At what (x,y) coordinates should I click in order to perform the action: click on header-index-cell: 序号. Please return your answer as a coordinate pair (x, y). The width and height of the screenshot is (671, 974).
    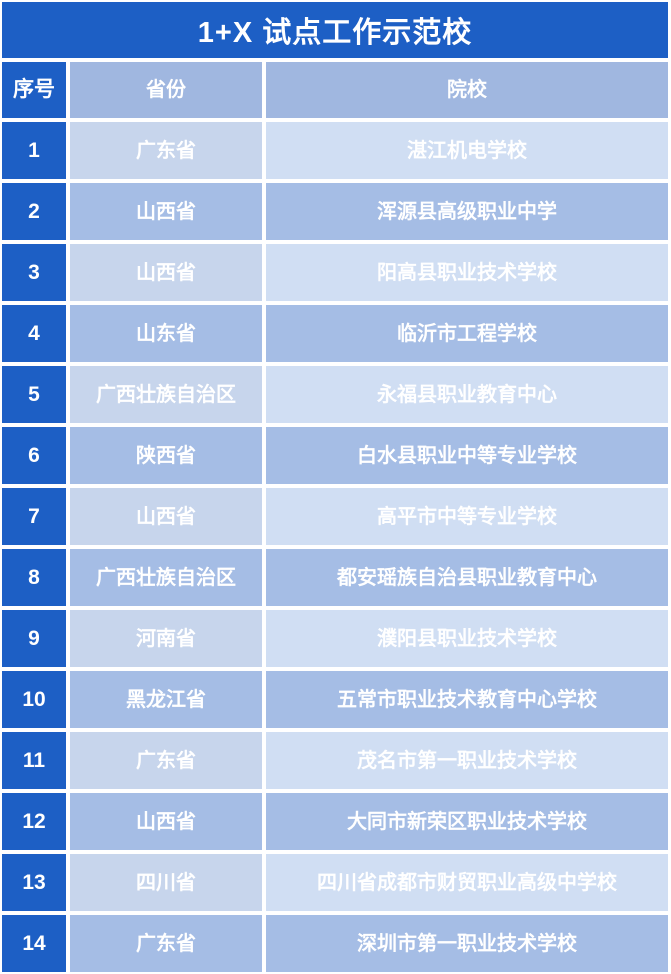
    Looking at the image, I should click on (34, 90).